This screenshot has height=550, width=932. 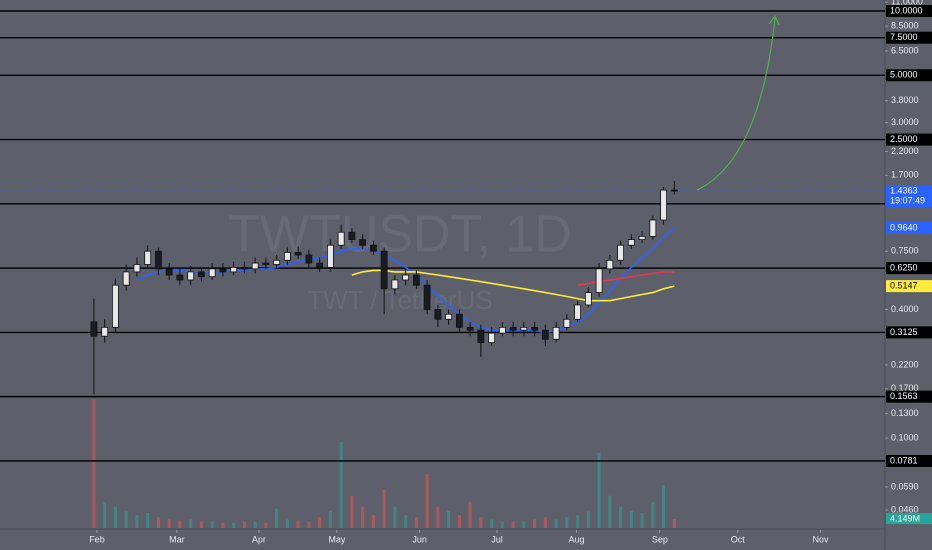 I want to click on last-price-label: 1.4363, so click(x=904, y=190).